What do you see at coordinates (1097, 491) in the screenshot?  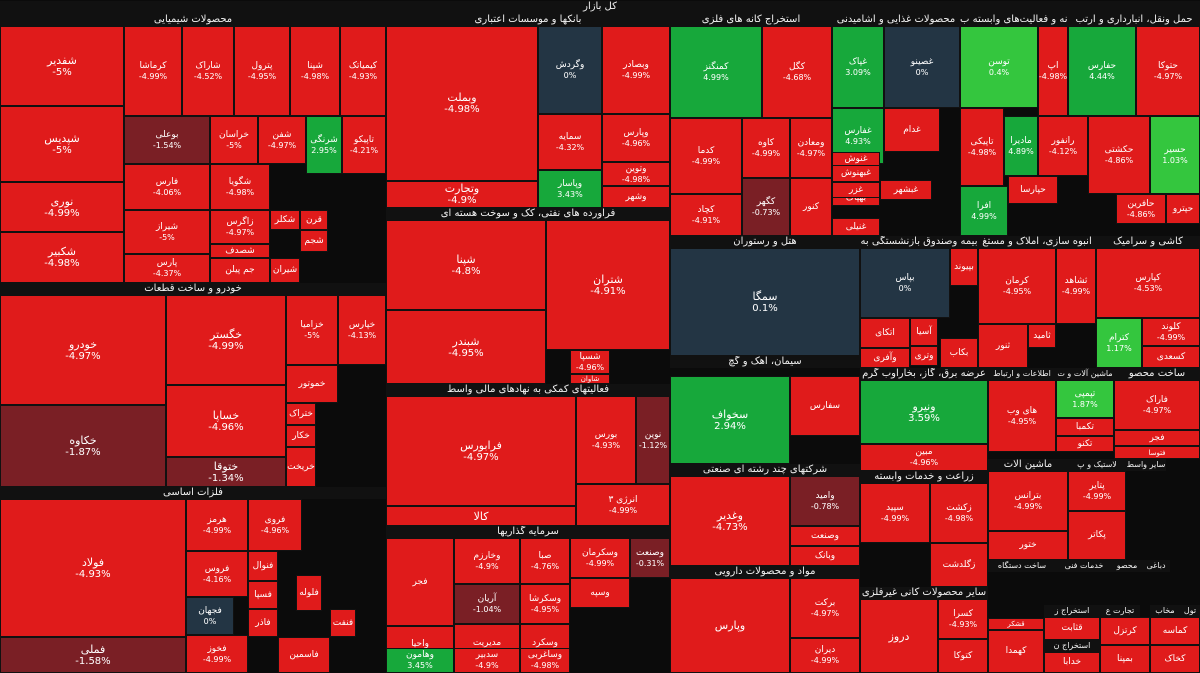 I see `treemap-tile: پتایر -4.99%` at bounding box center [1097, 491].